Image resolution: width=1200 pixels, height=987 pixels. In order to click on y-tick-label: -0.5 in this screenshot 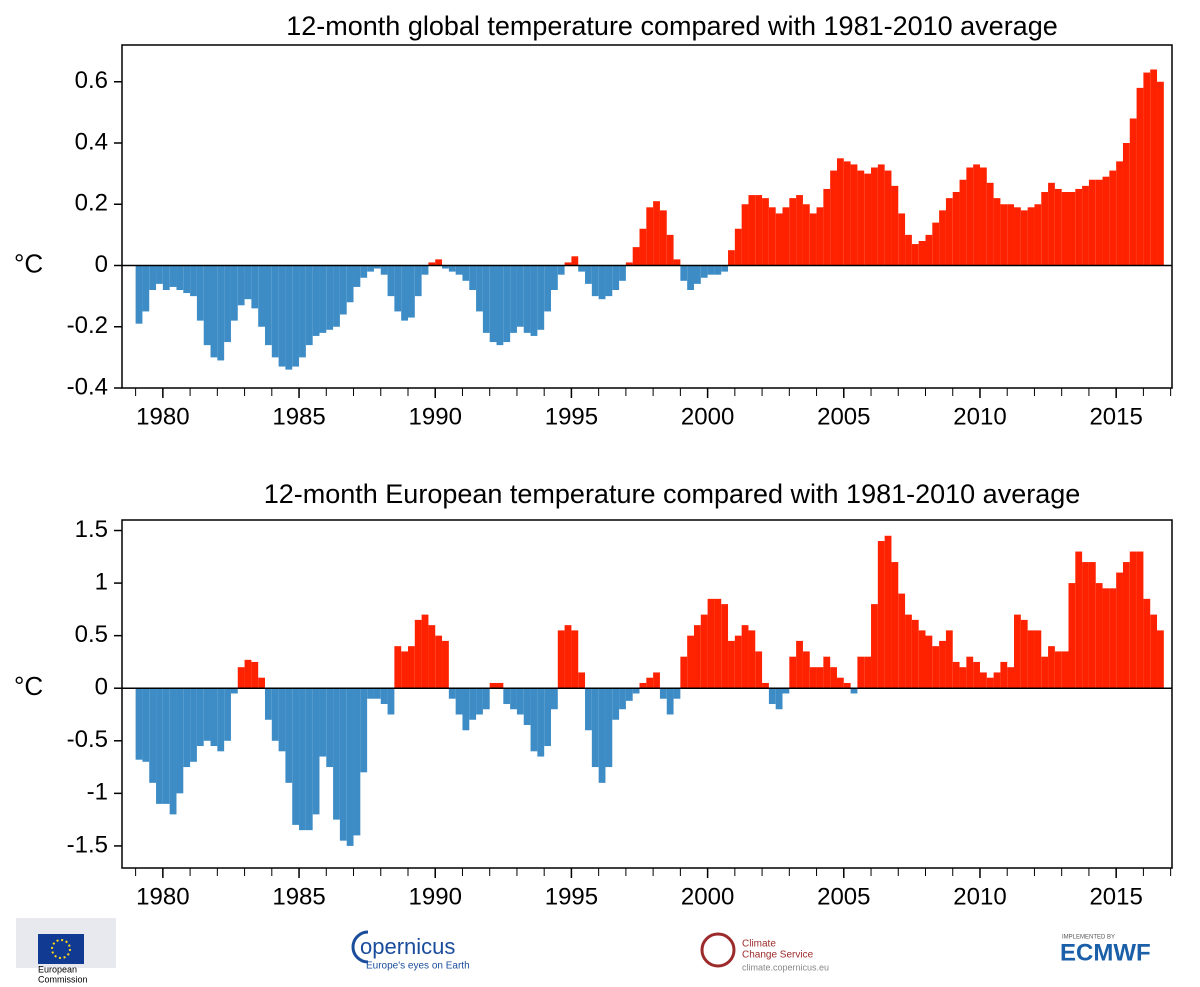, I will do `click(87, 739)`.